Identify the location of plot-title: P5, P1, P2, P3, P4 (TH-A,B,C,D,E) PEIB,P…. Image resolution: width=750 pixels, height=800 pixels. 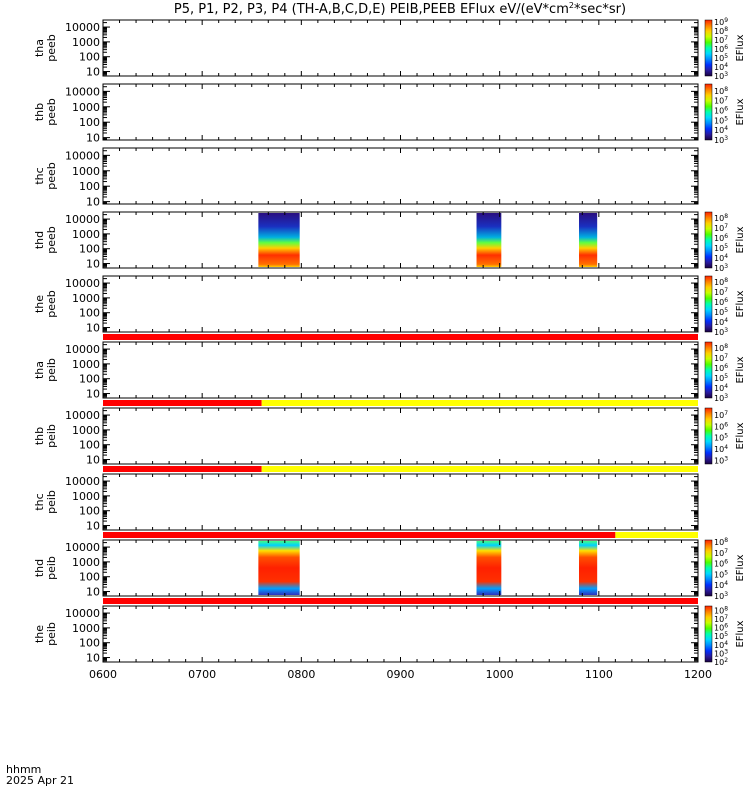
(400, 9).